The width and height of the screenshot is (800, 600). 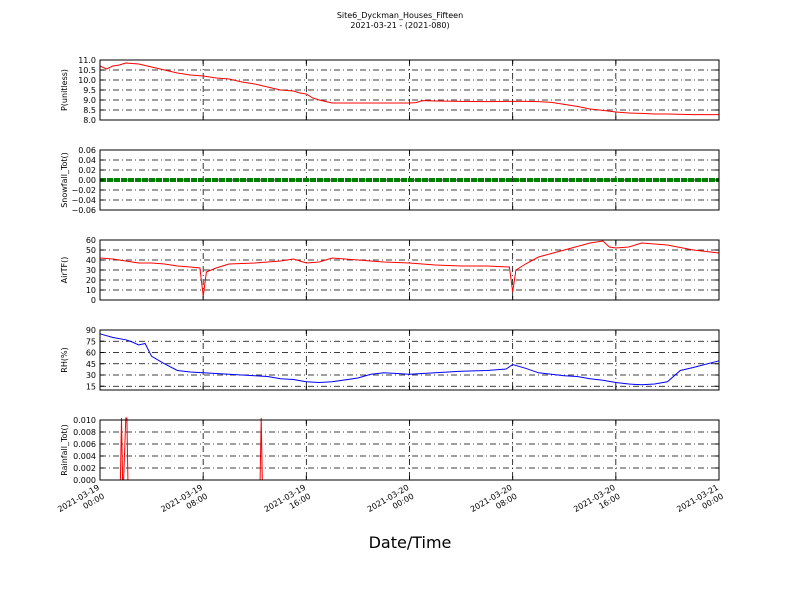 What do you see at coordinates (81, 503) in the screenshot?
I see `x-tick-label: 2021-03-1900:00` at bounding box center [81, 503].